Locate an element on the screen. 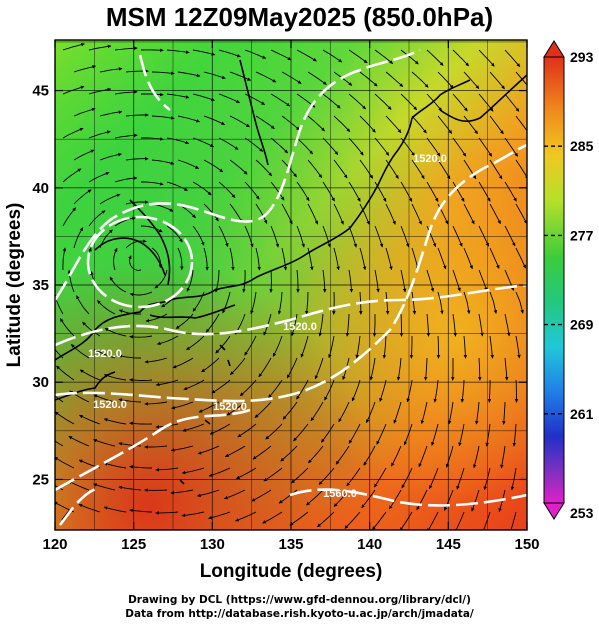 This screenshot has width=599, height=625. colorbar-tick-label: 277 is located at coordinates (582, 235).